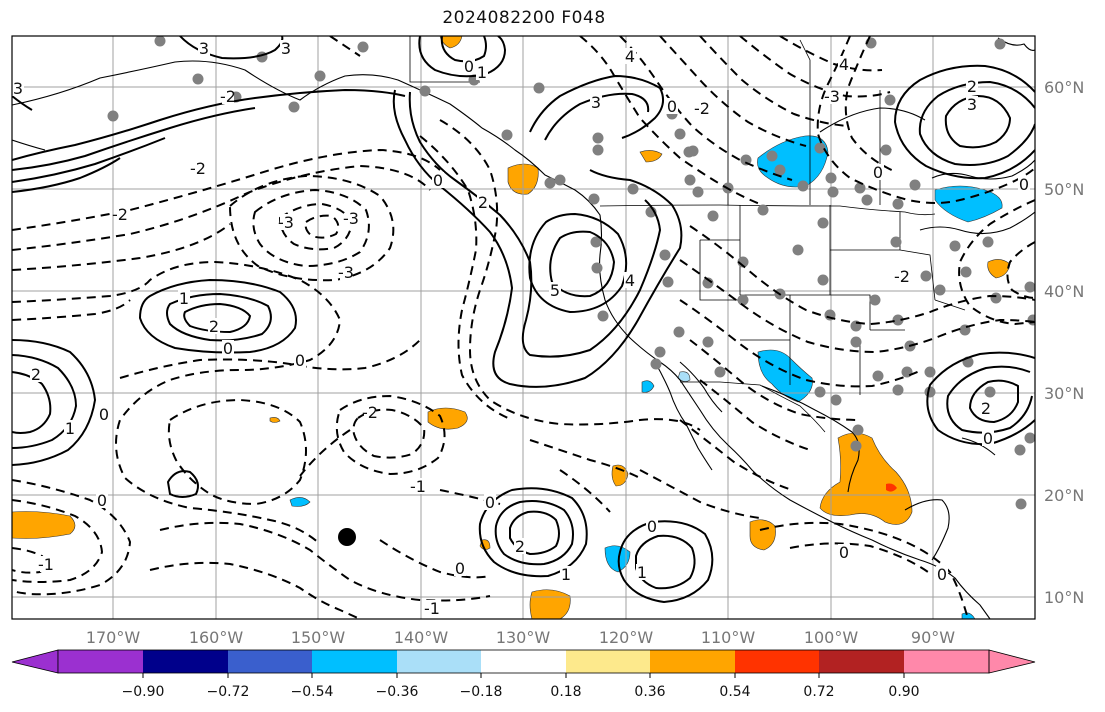 This screenshot has height=712, width=1105. I want to click on lat-label: 10°N, so click(1064, 597).